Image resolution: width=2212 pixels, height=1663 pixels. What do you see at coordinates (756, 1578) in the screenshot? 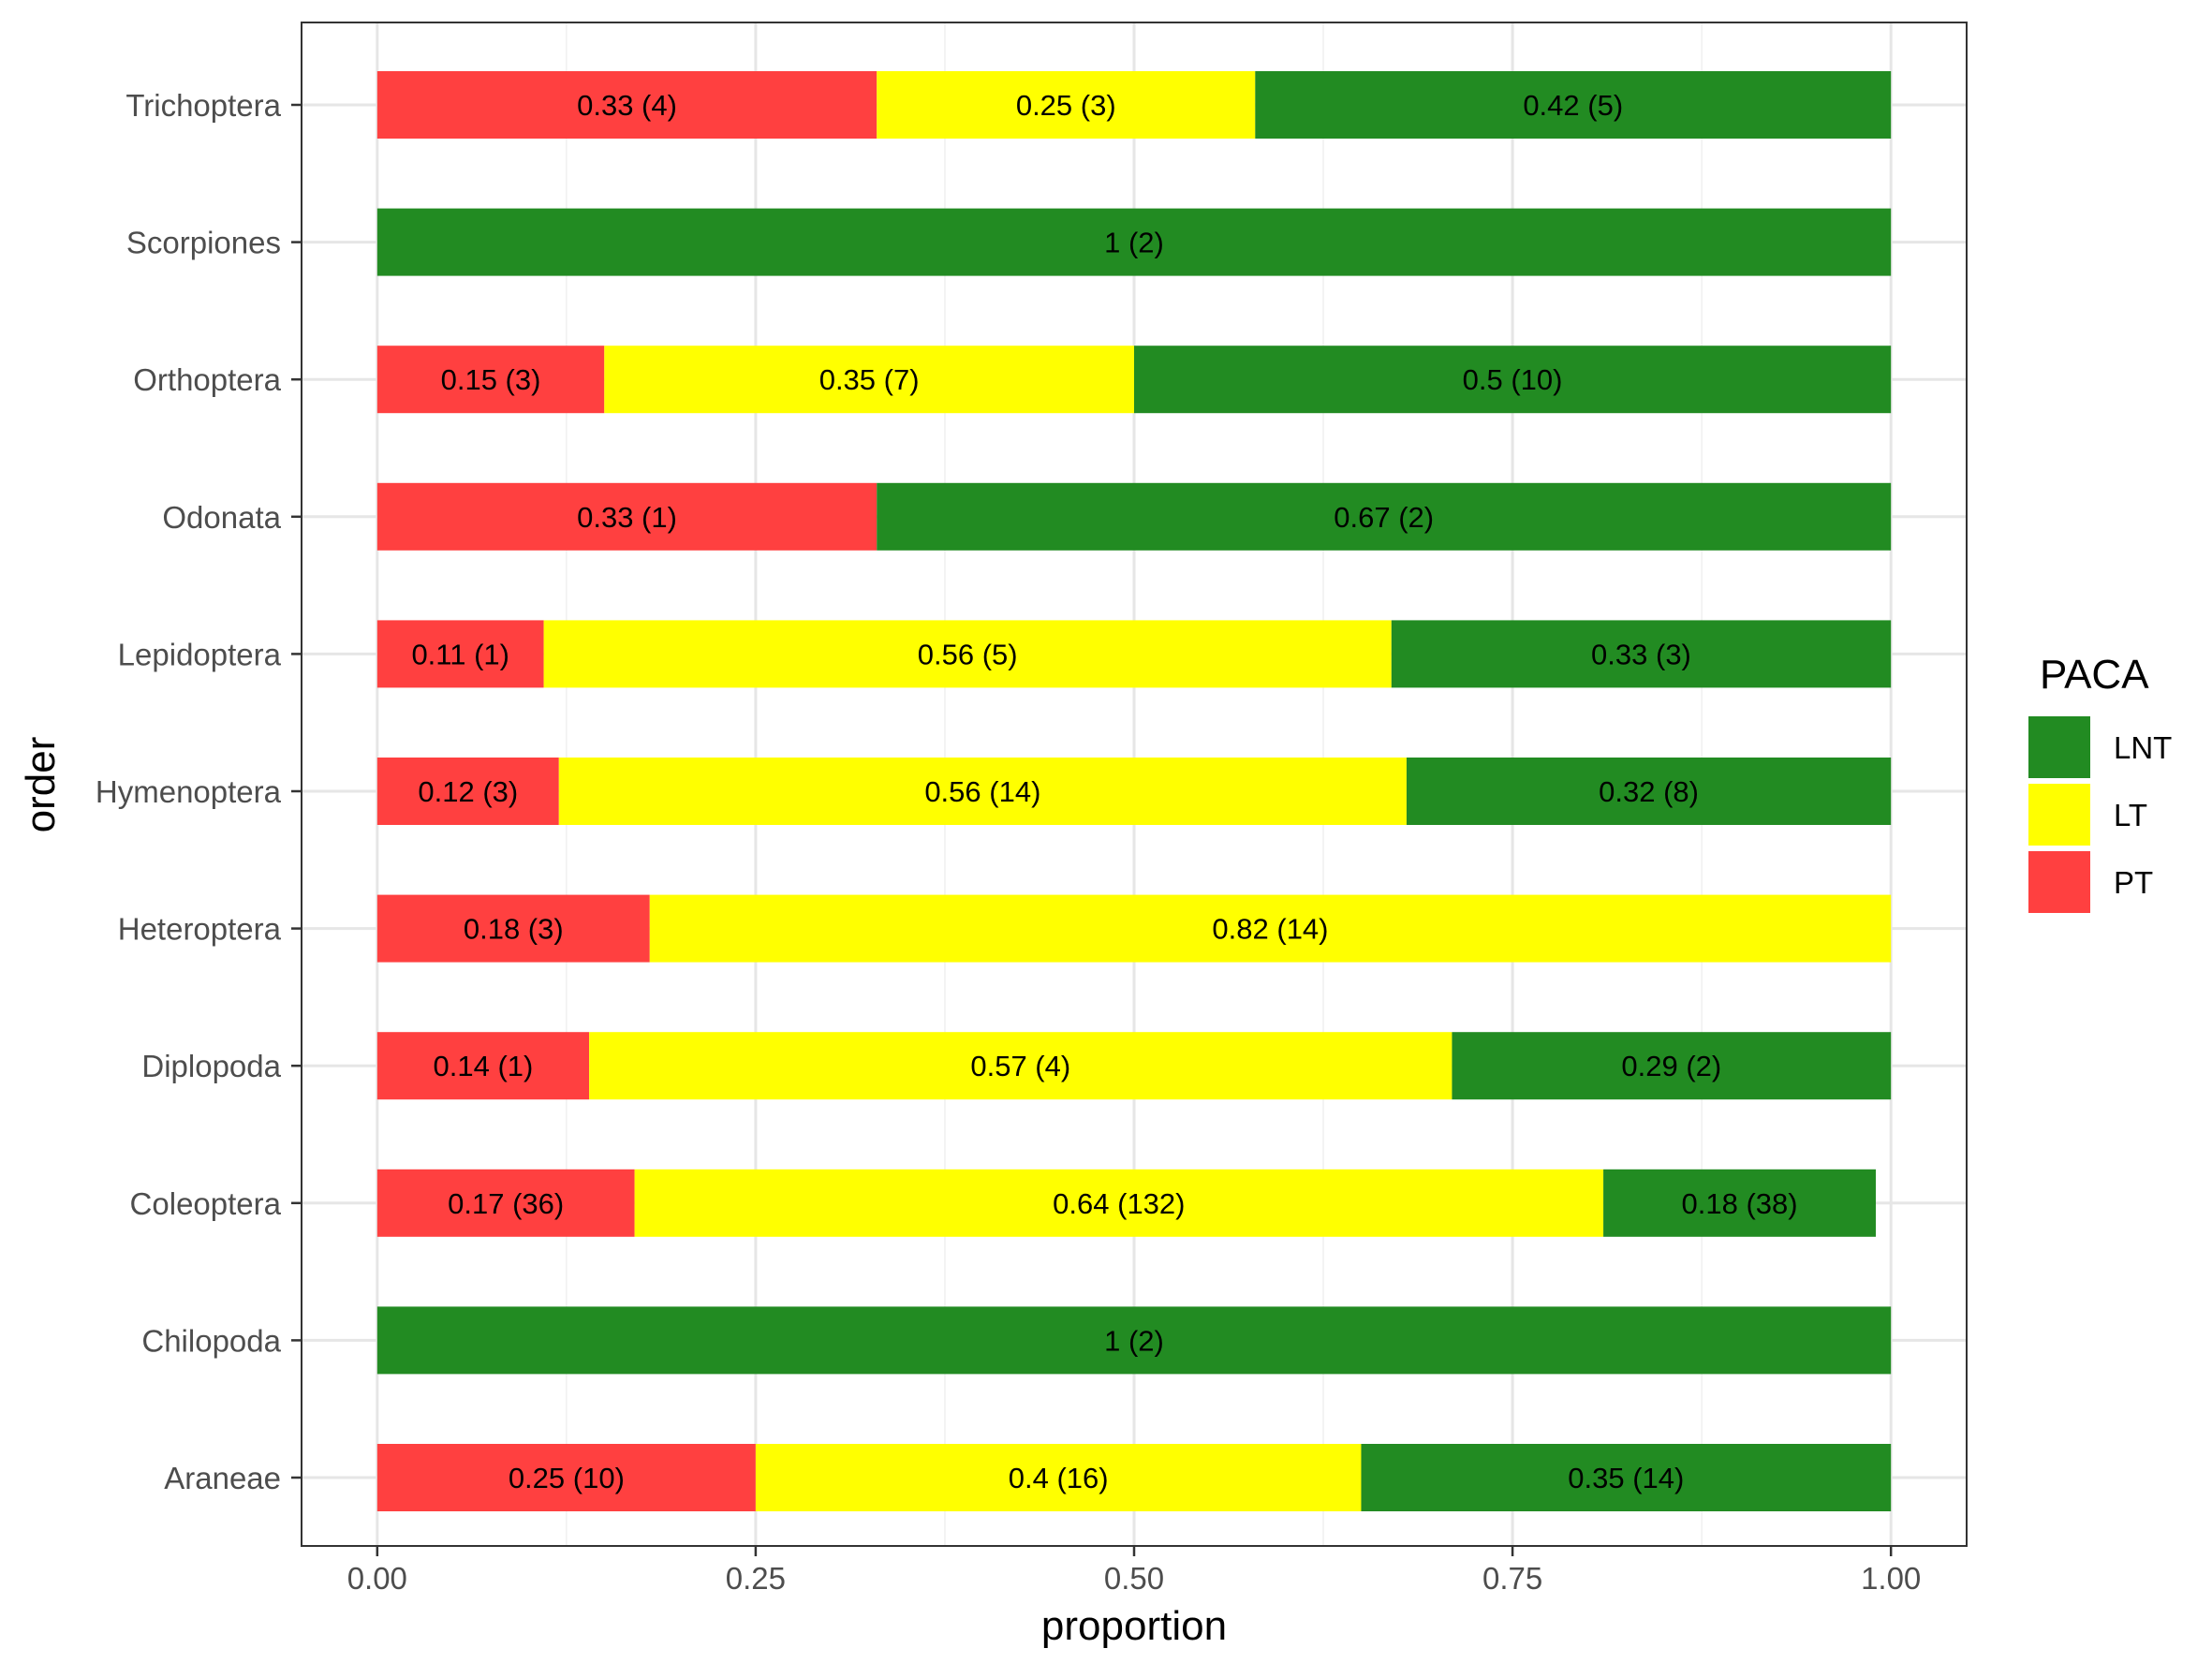
I see `x-tick-label: 0.25` at bounding box center [756, 1578].